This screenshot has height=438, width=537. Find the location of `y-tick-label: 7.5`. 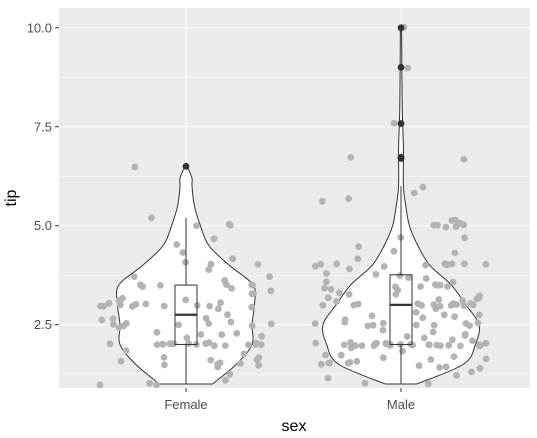

y-tick-label: 7.5 is located at coordinates (43, 126).